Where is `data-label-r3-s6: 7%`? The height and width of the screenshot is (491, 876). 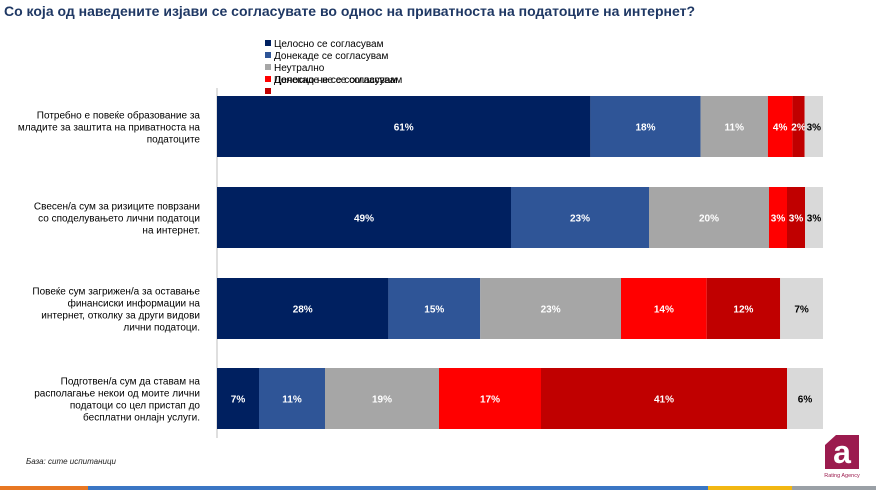
data-label-r3-s6: 7% is located at coordinates (801, 310).